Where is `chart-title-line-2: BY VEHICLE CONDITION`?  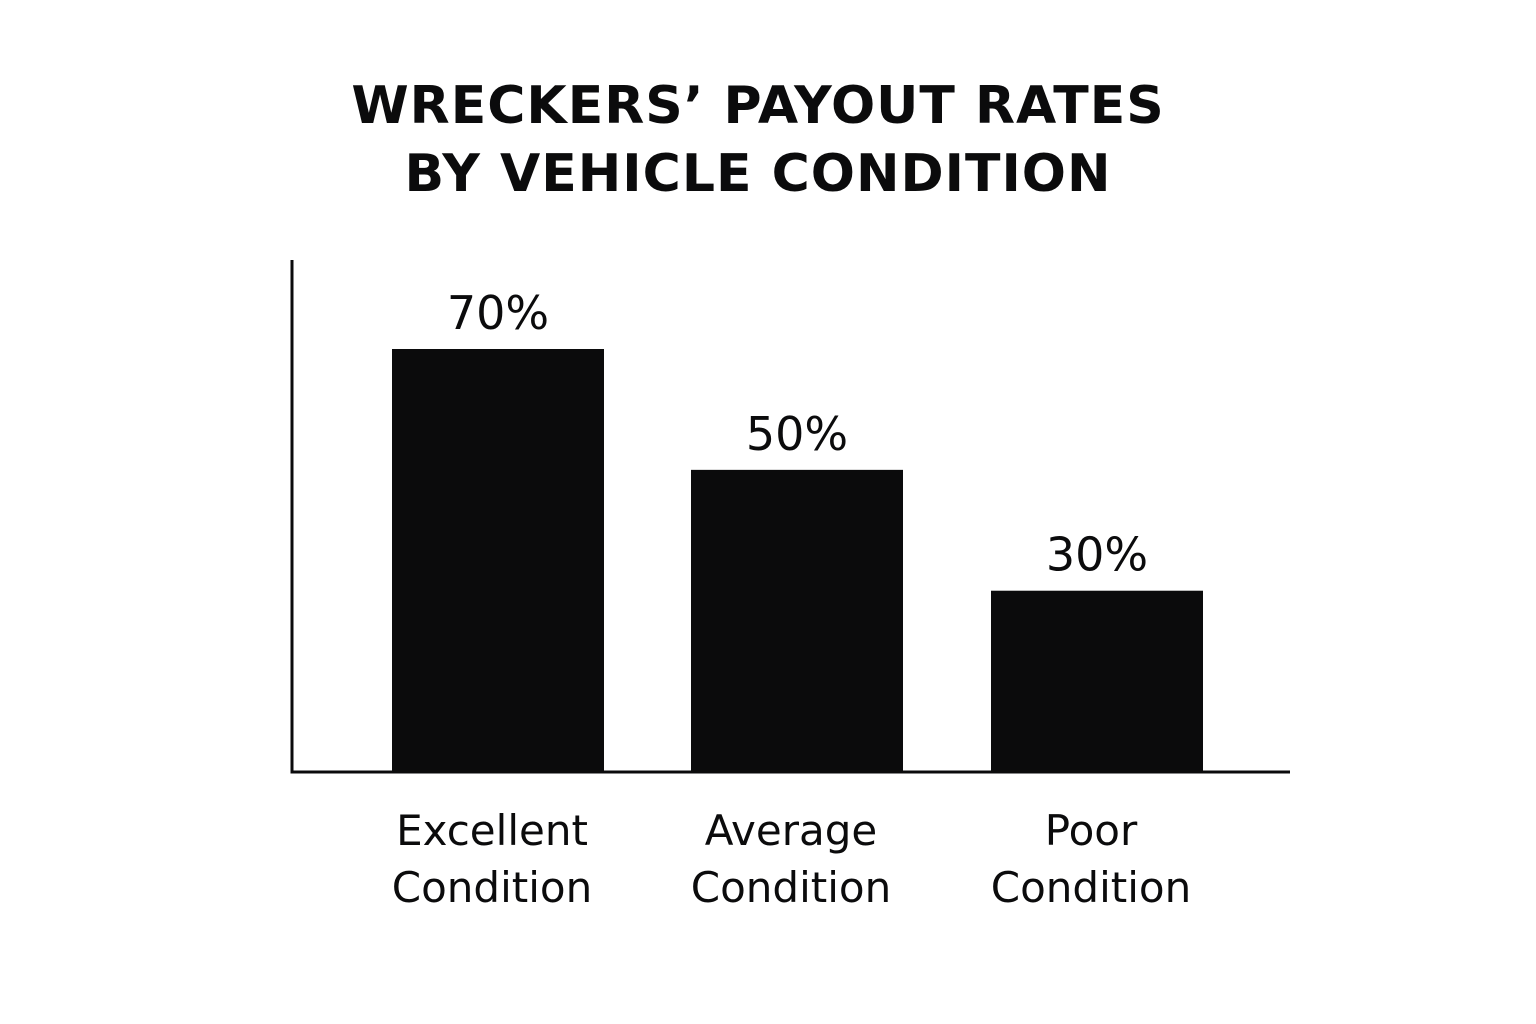 chart-title-line-2: BY VEHICLE CONDITION is located at coordinates (758, 174).